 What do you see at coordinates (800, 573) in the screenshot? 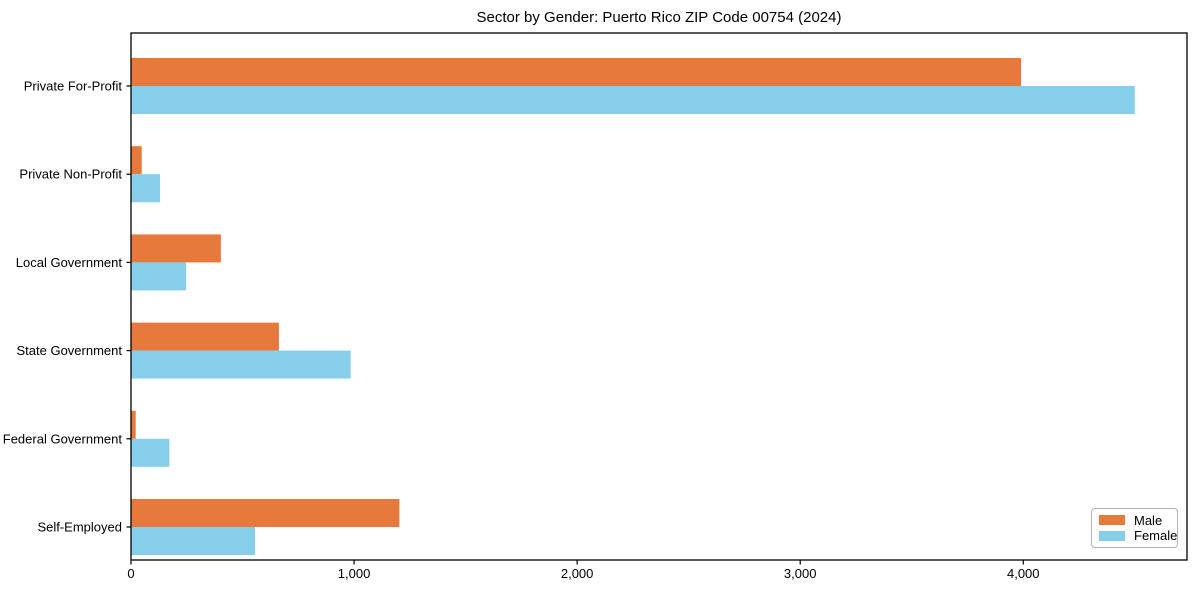
I see `x-tick-label: 3,000` at bounding box center [800, 573].